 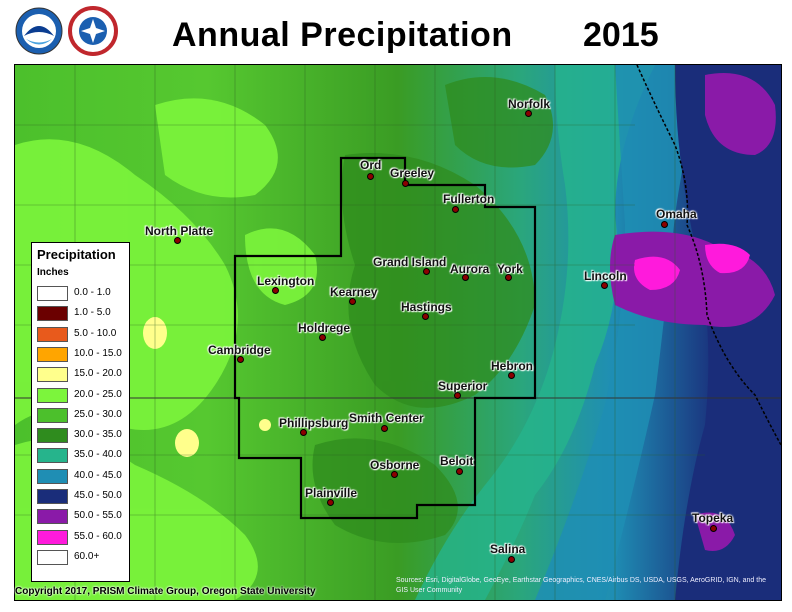 I want to click on legend-item: 1.0 - 5.0, so click(x=82, y=314).